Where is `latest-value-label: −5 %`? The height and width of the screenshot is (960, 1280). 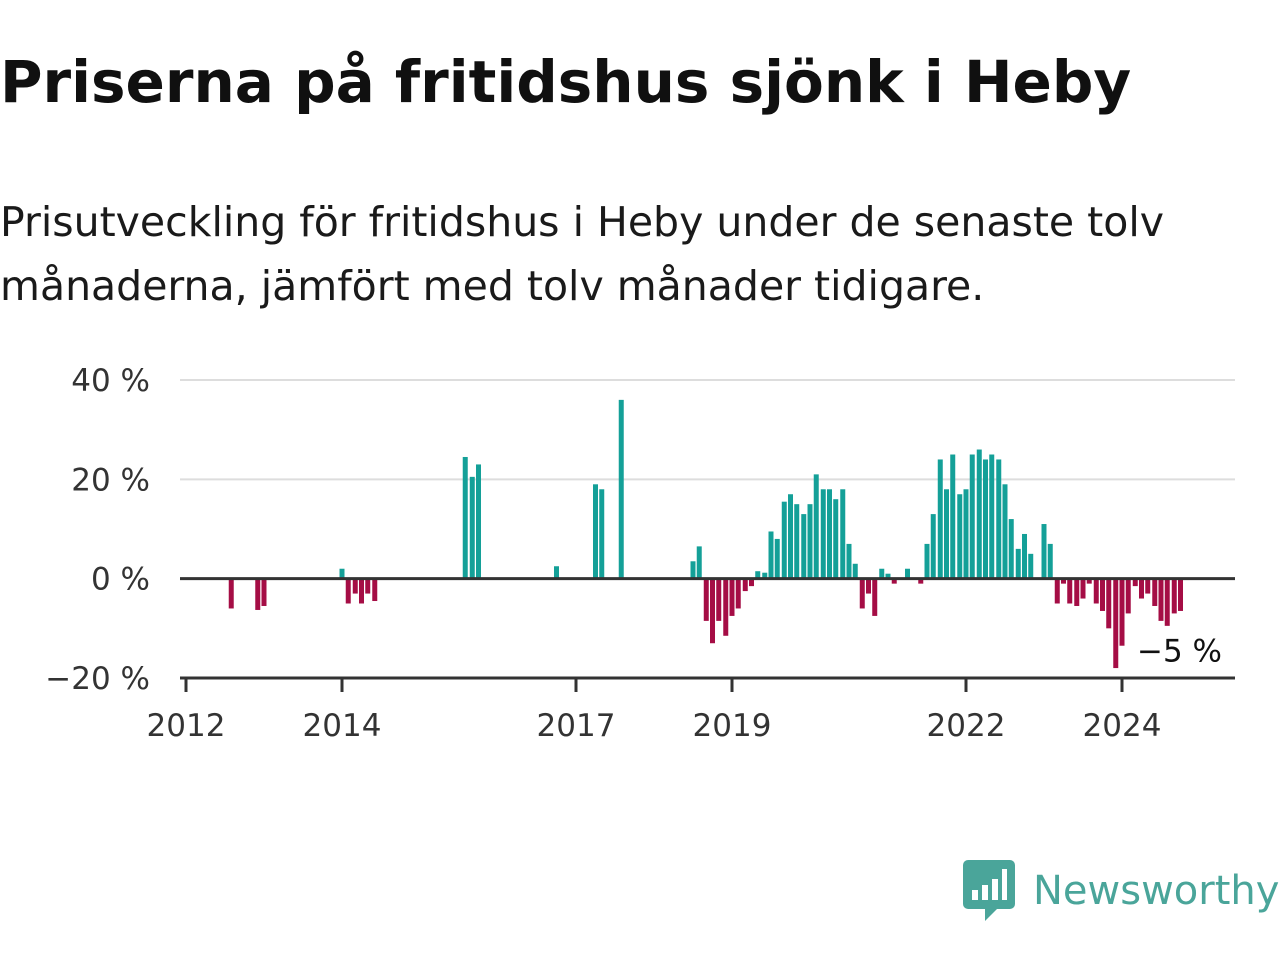 latest-value-label: −5 % is located at coordinates (1179, 652).